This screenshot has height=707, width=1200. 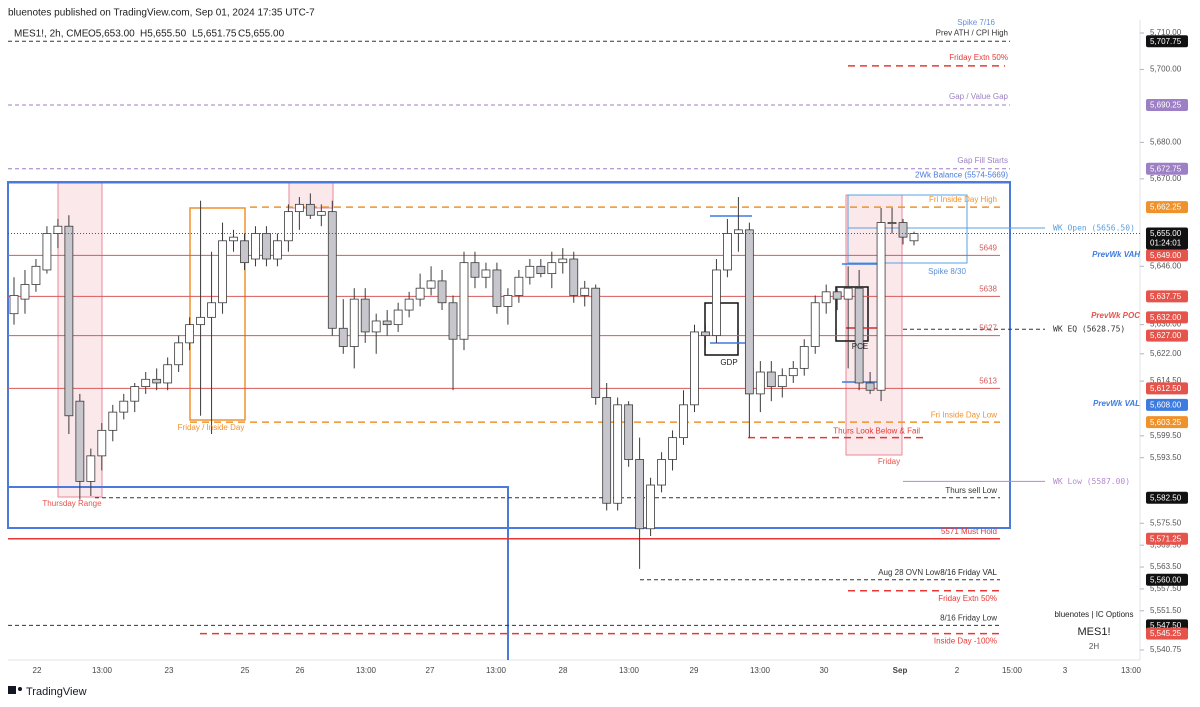 What do you see at coordinates (1166, 207) in the screenshot?
I see `price-label: 5,662.25` at bounding box center [1166, 207].